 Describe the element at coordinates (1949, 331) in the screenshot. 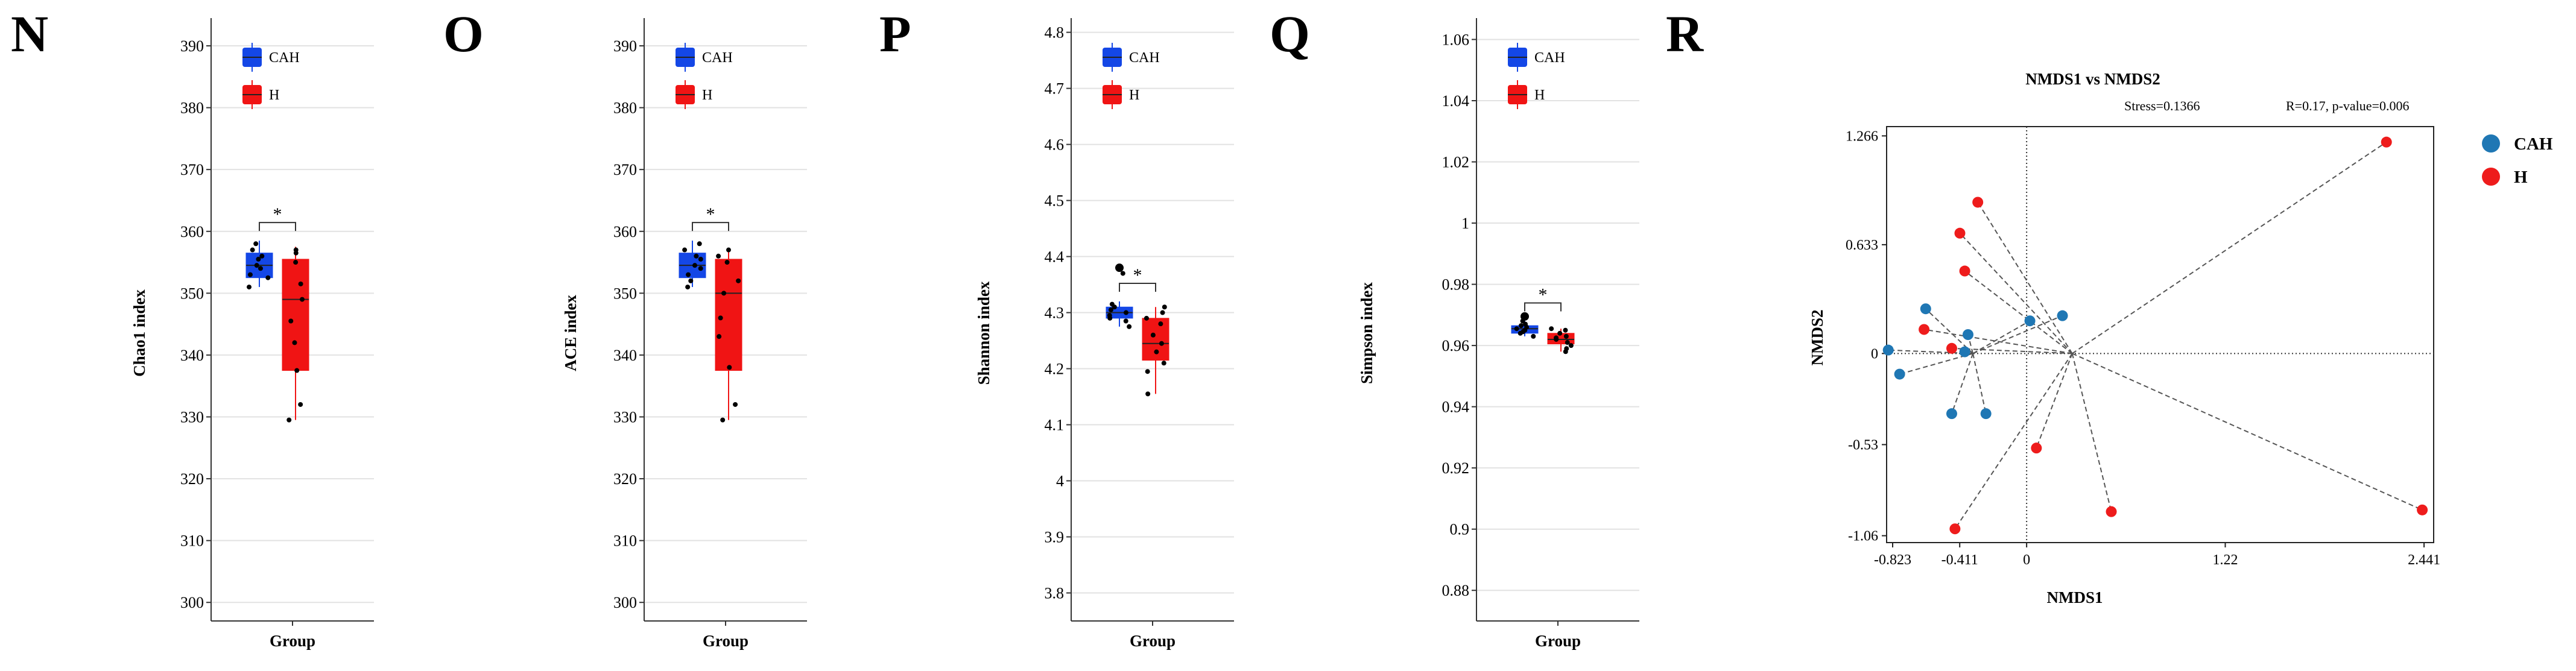

I see `cah-spider-line` at that location.